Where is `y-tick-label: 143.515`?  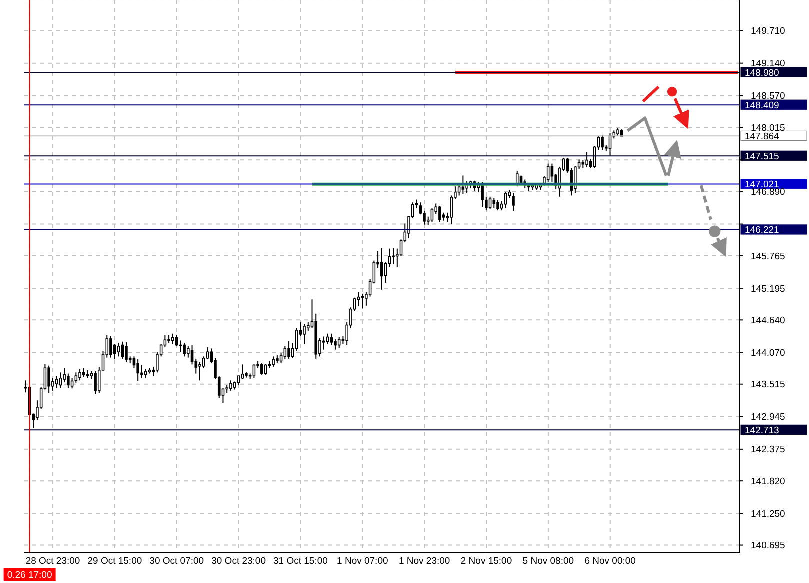
y-tick-label: 143.515 is located at coordinates (768, 385).